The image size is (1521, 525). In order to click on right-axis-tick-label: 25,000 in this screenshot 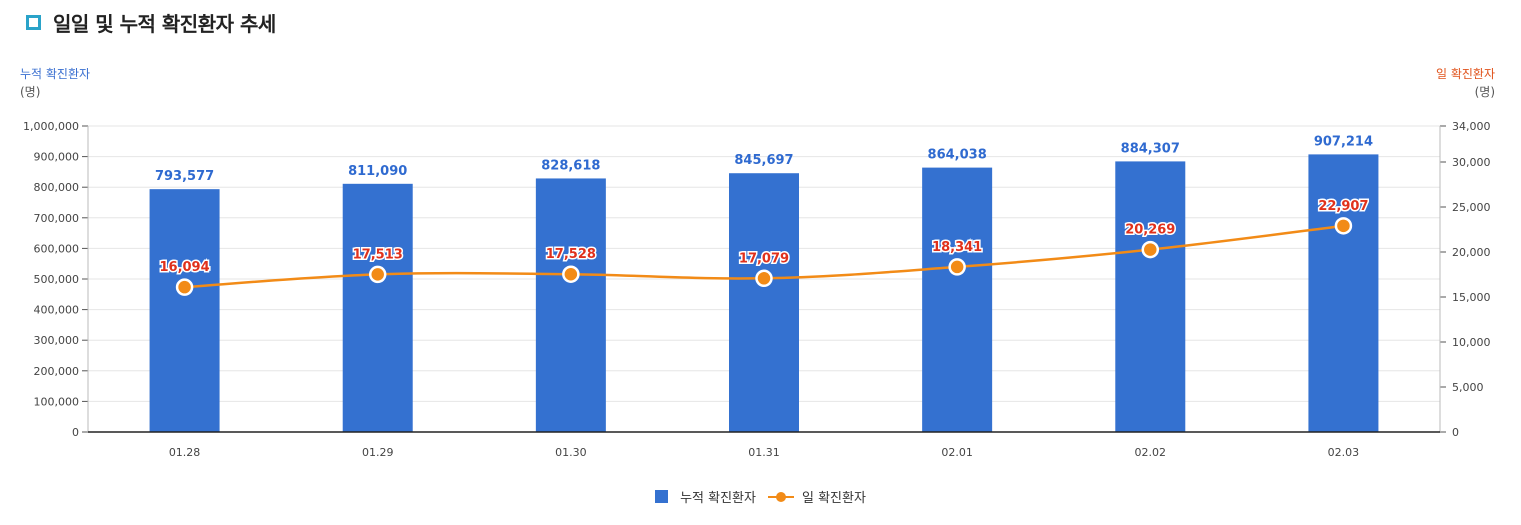, I will do `click(1471, 207)`.